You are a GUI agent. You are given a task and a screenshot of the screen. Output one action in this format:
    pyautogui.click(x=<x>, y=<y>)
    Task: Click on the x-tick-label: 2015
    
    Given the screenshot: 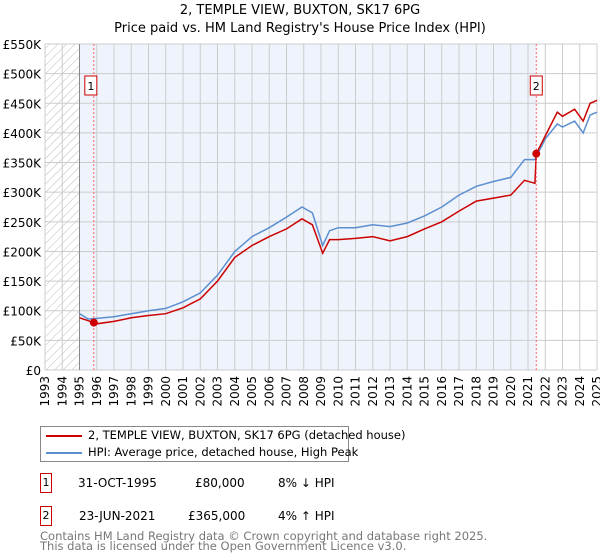 What is the action you would take?
    pyautogui.click(x=425, y=391)
    